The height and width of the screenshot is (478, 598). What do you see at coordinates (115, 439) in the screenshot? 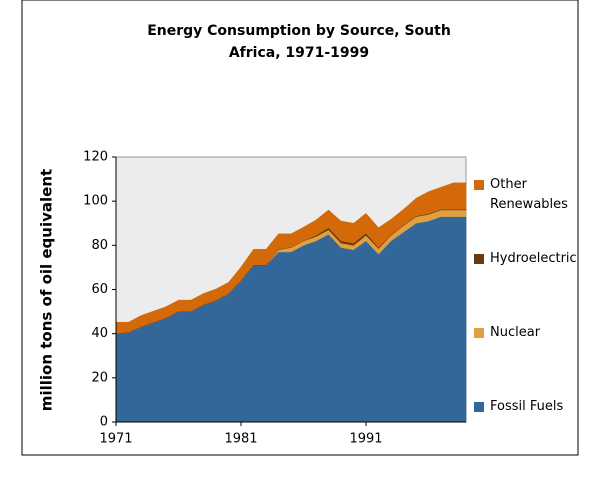
I see `x-tick-label: 1971` at bounding box center [115, 439].